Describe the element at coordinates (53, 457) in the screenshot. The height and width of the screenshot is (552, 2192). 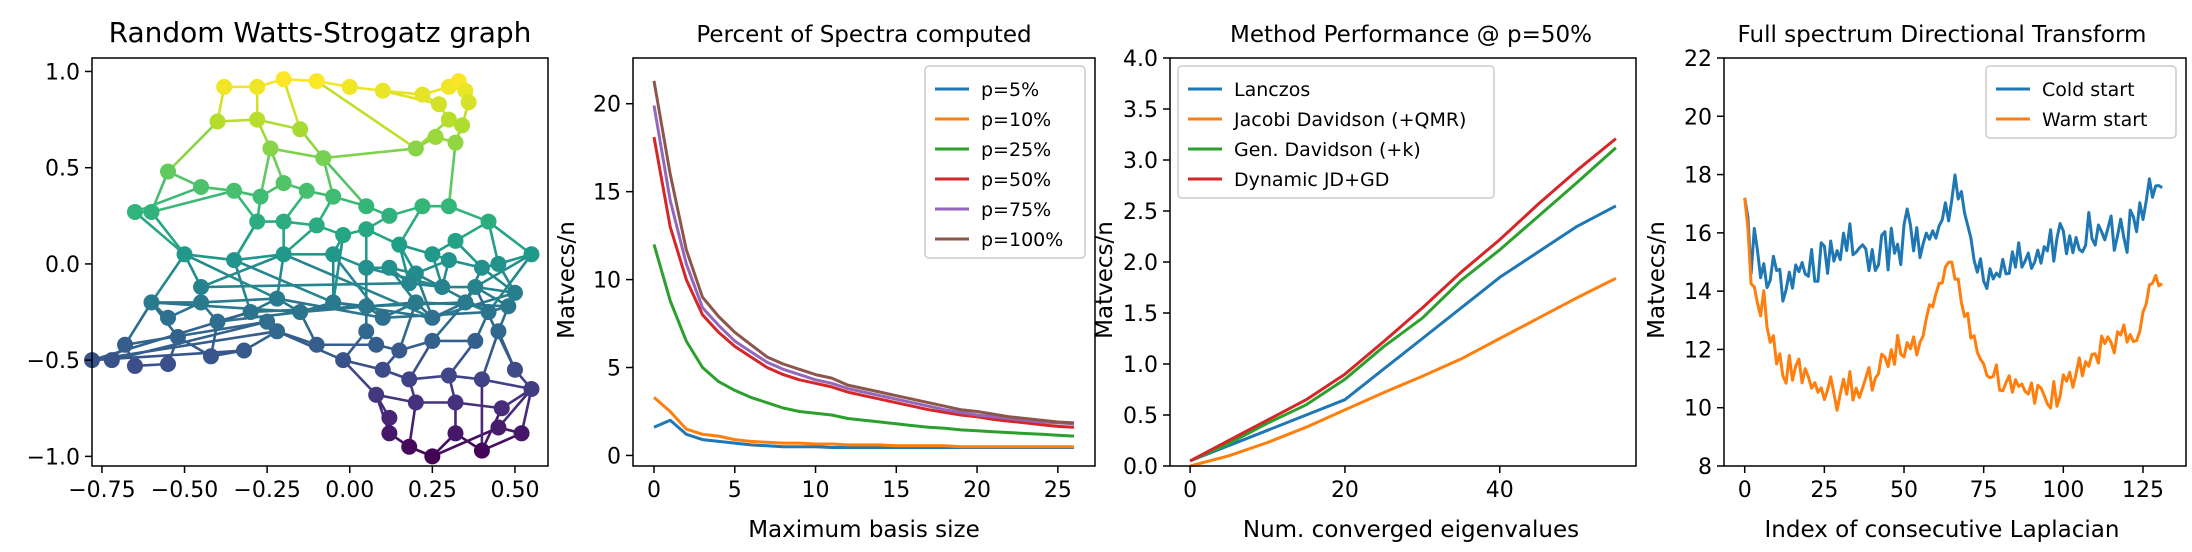
I see `graph-ytick-label: −1.0` at that location.